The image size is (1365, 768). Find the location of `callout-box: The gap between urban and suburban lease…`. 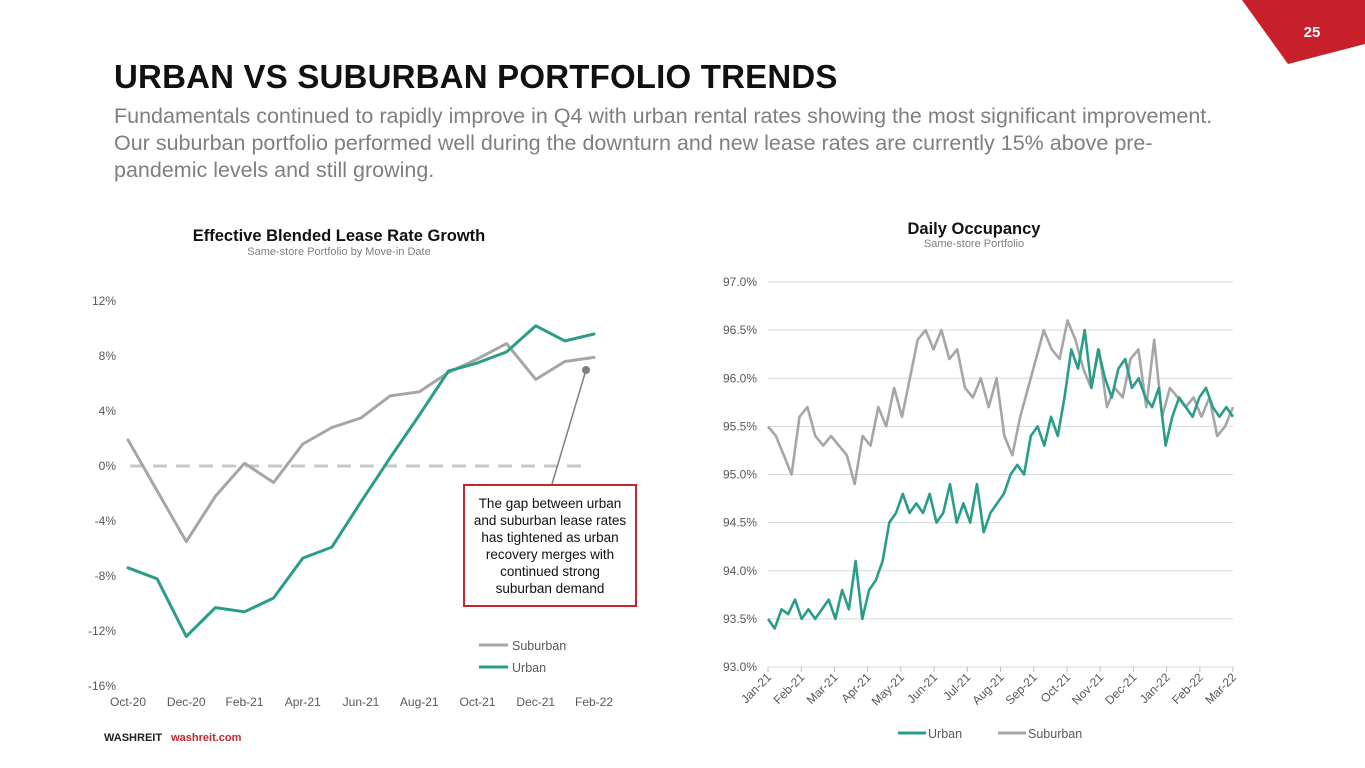

callout-box: The gap between urban and suburban lease… is located at coordinates (550, 545).